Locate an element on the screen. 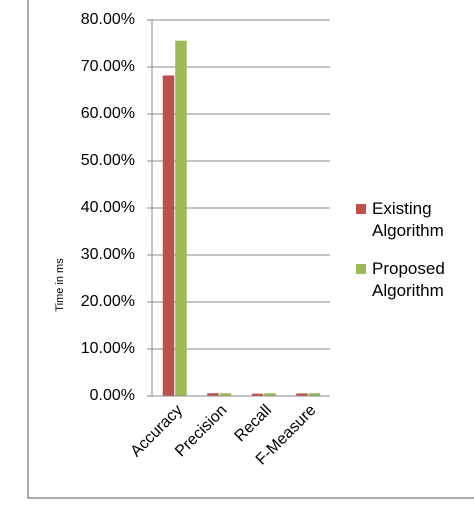 This screenshot has width=474, height=526. y-tick-label: 70.00% is located at coordinates (108, 66).